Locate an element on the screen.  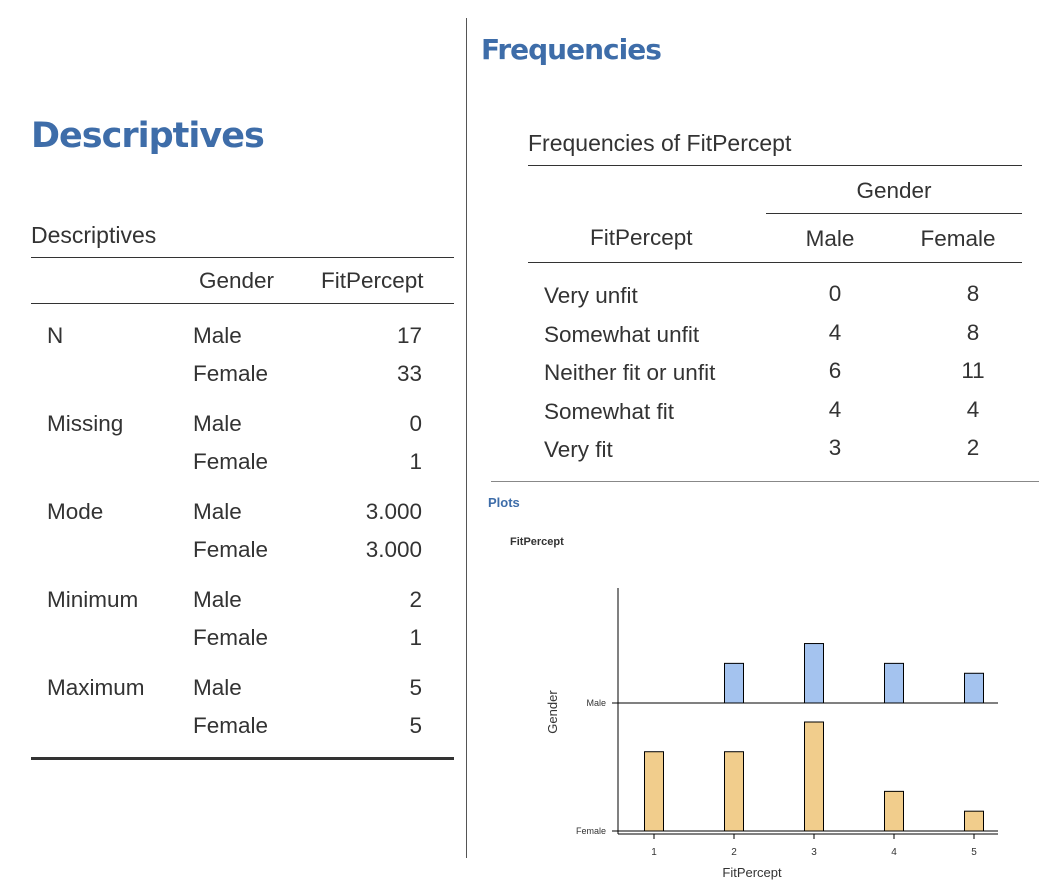
frequencies-row-header: FitPercept is located at coordinates (641, 237).